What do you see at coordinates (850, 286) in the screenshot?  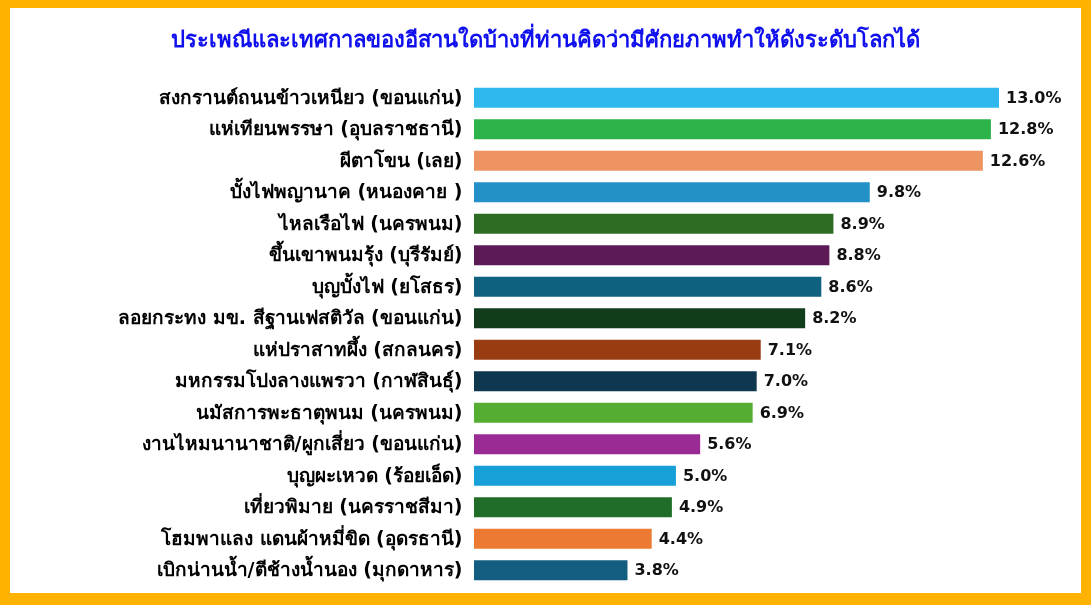 I see `data-label: 8.6%` at bounding box center [850, 286].